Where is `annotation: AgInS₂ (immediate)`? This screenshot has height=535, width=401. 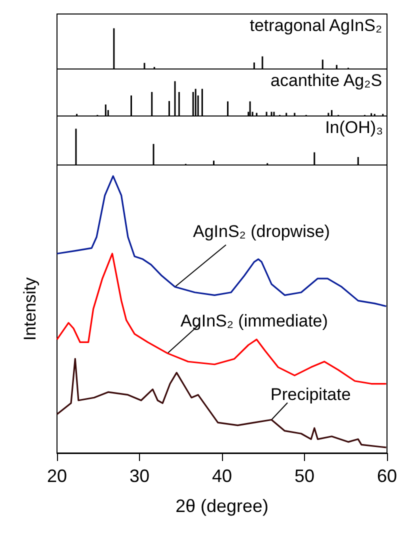 annotation: AgInS₂ (immediate) is located at coordinates (254, 320).